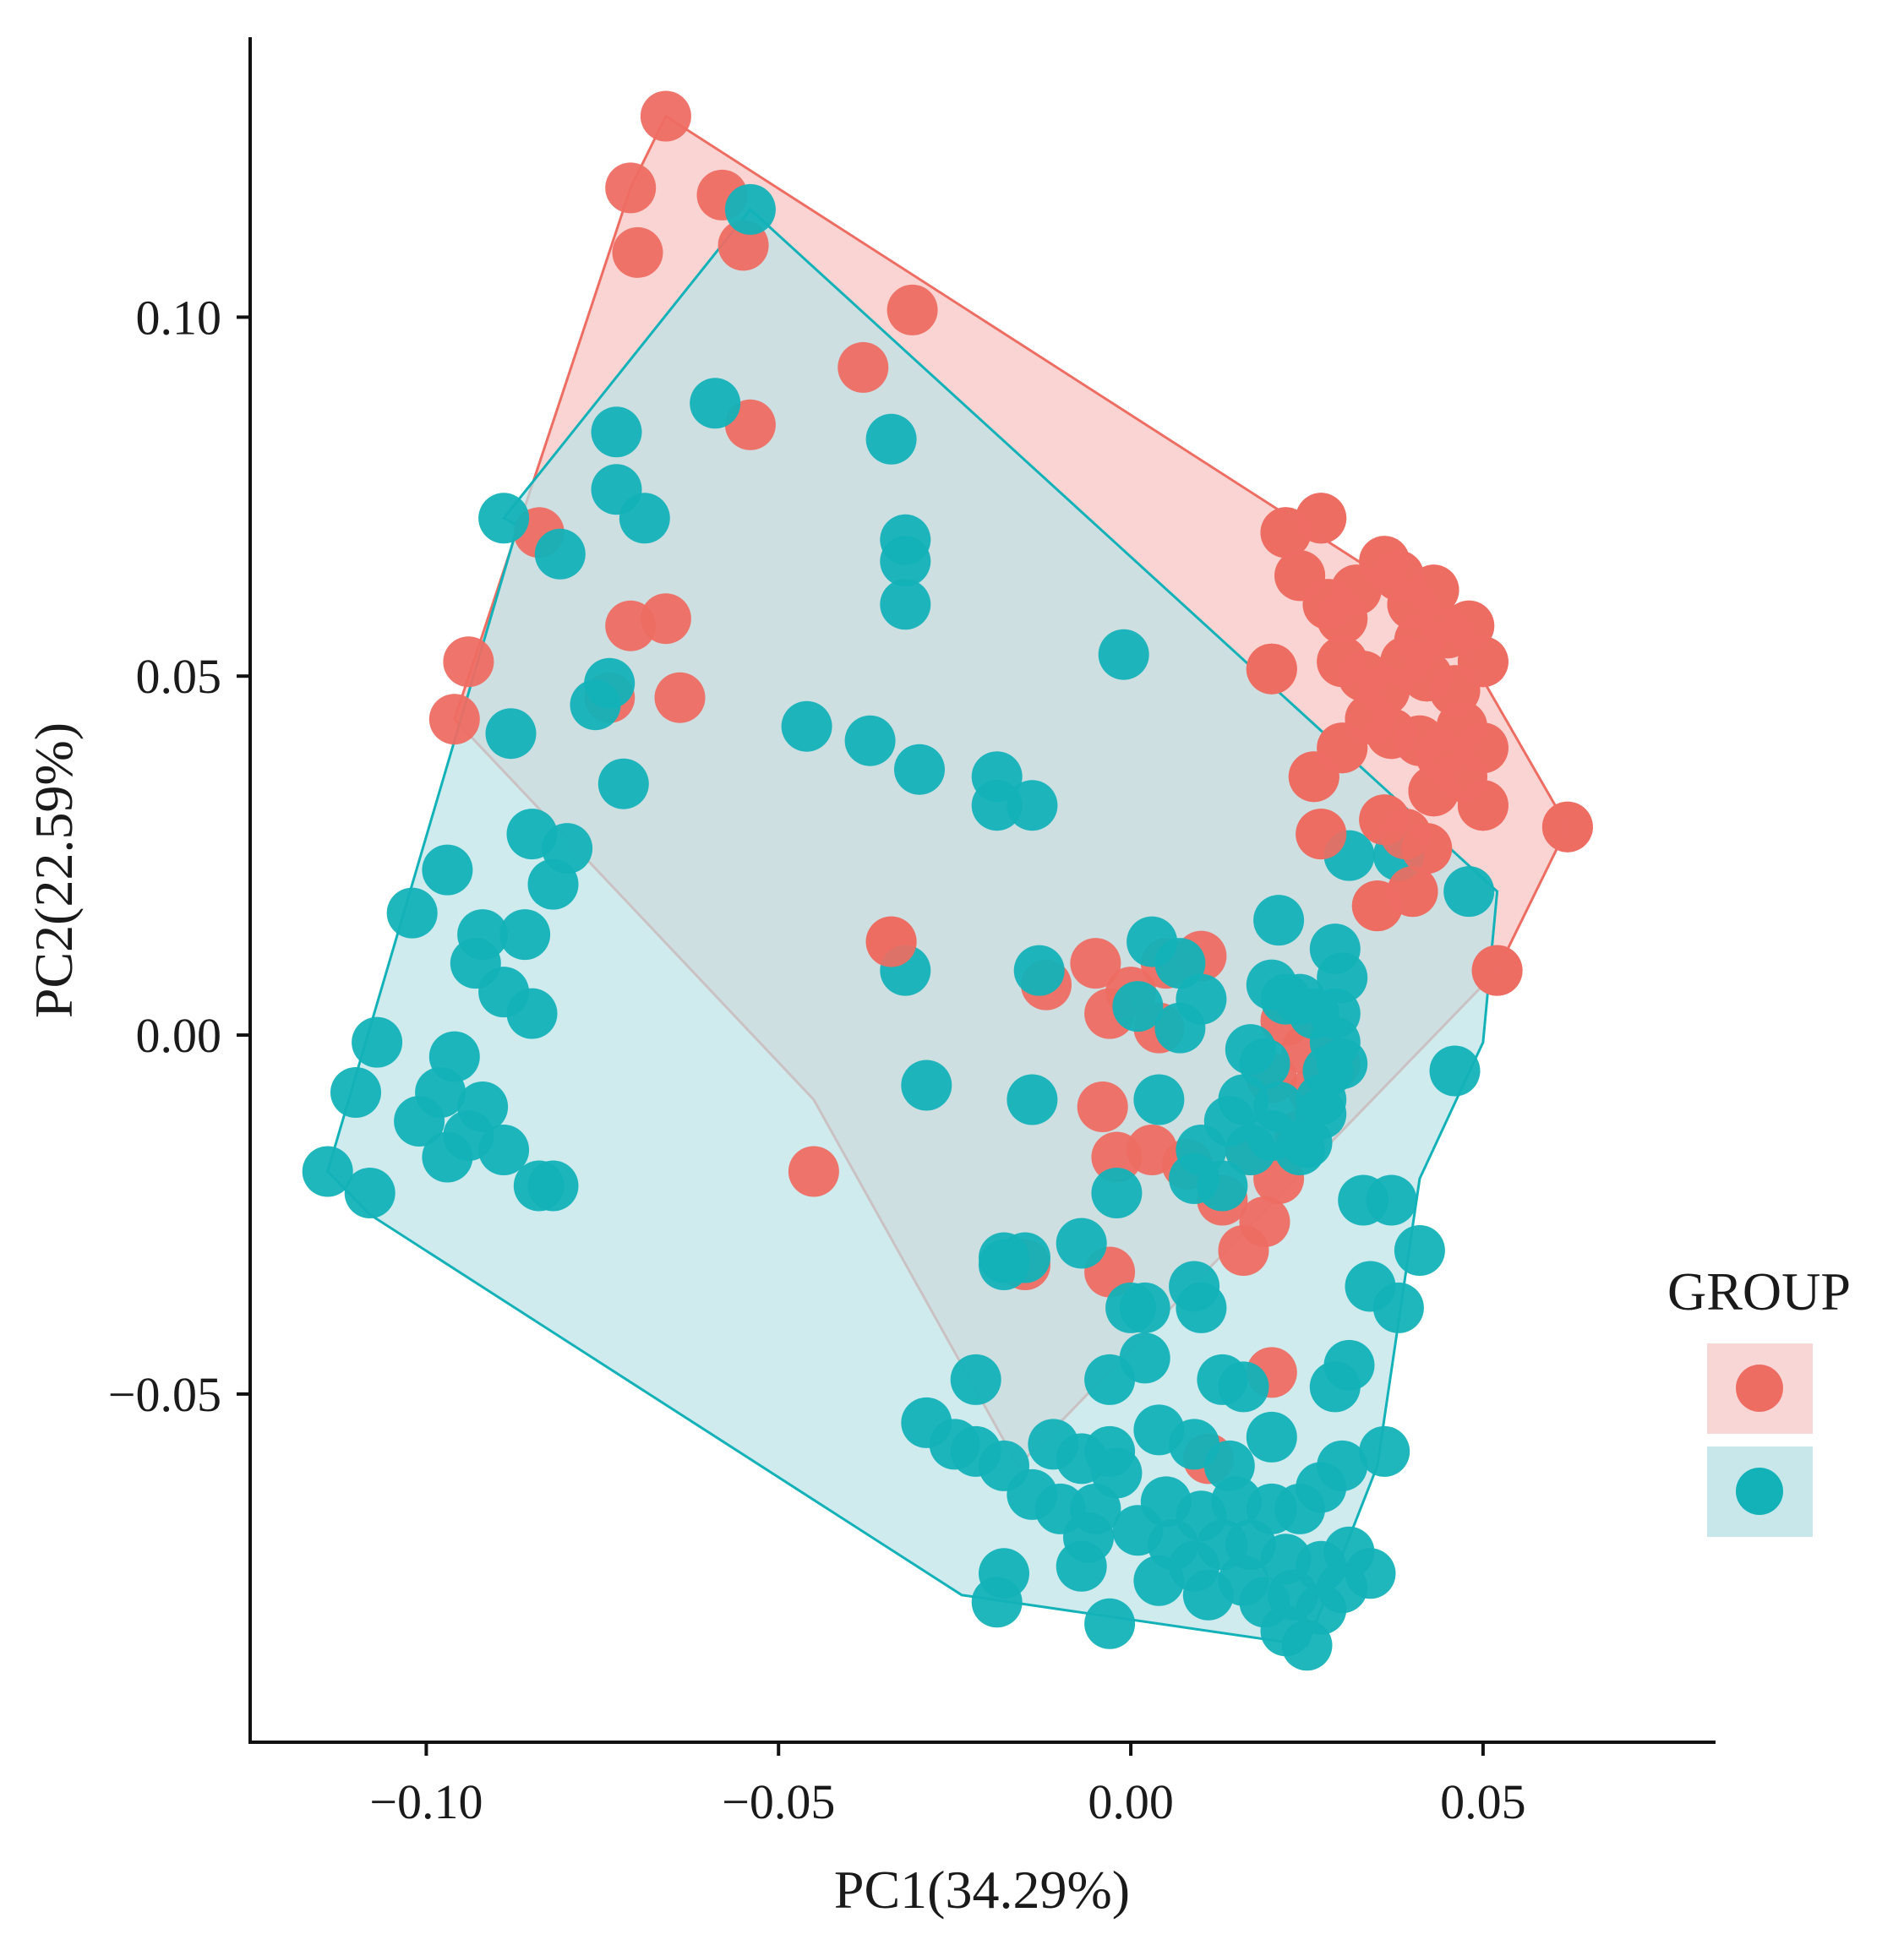 The height and width of the screenshot is (1945, 1904). What do you see at coordinates (1483, 1801) in the screenshot?
I see `x-tick-label: 0.05` at bounding box center [1483, 1801].